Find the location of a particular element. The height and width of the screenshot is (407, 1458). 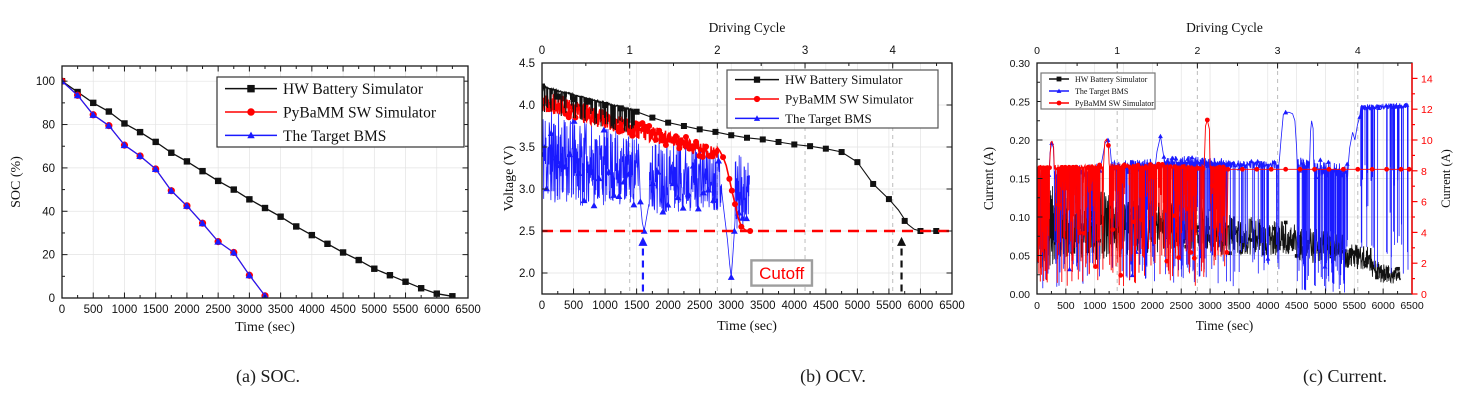

series-layer is located at coordinates (1224, 197).